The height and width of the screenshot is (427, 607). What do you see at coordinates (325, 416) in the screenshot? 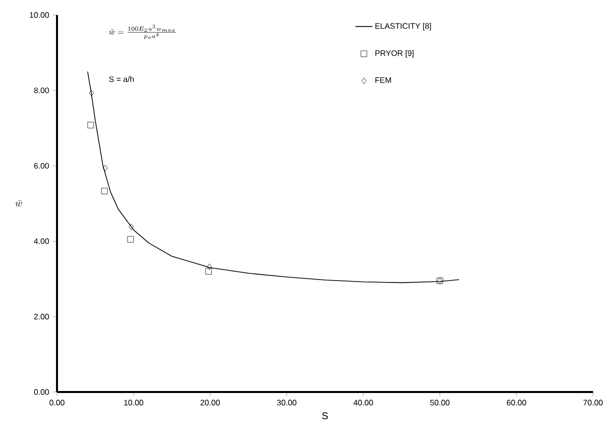
I see `x-axis-title: S` at bounding box center [325, 416].